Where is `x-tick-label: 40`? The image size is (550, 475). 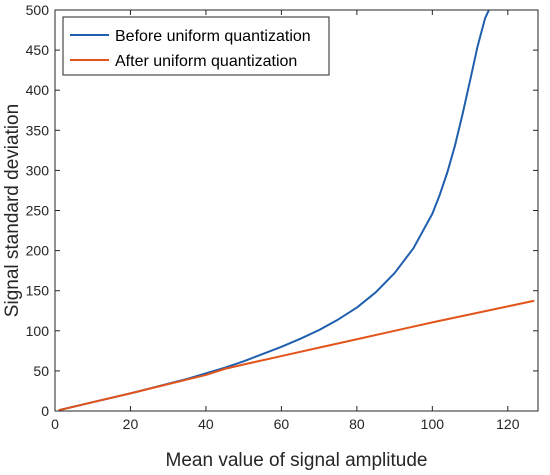 x-tick-label: 40 is located at coordinates (206, 424).